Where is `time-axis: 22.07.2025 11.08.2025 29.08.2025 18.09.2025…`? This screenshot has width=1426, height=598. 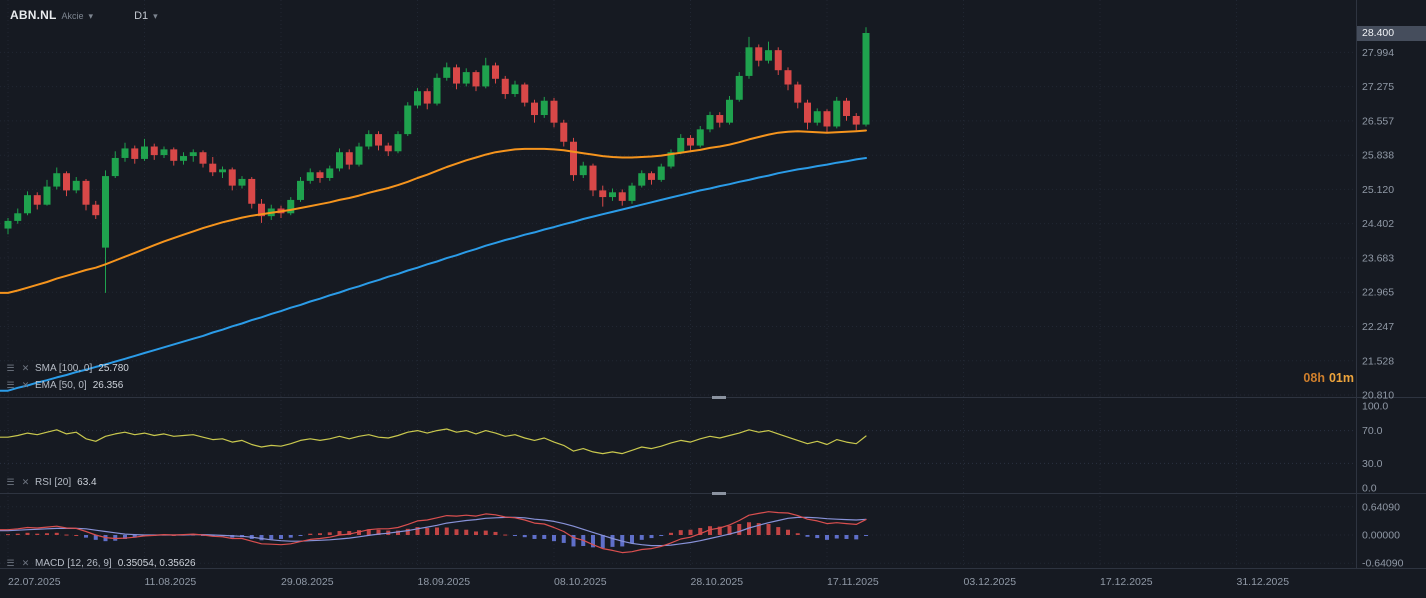 time-axis: 22.07.2025 11.08.2025 29.08.2025 18.09.2025… is located at coordinates (648, 582).